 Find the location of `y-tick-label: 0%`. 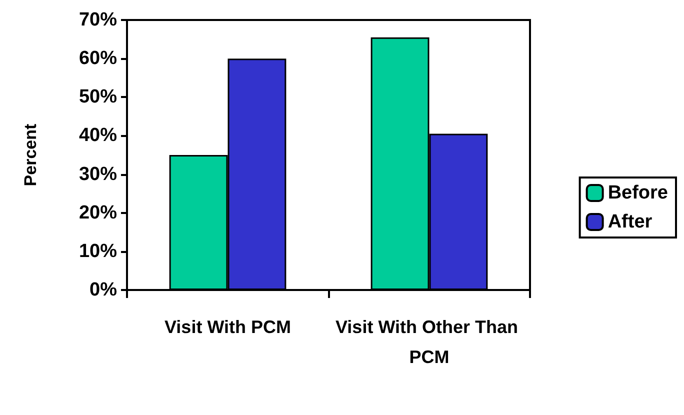

y-tick-label: 0% is located at coordinates (104, 290).